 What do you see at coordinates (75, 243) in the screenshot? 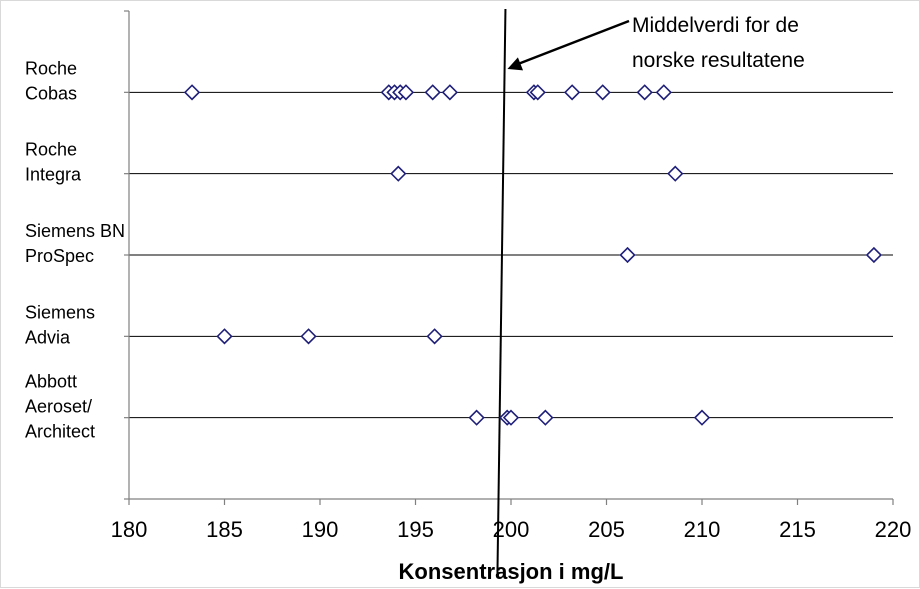
I see `category-label: Siemens BN ProSpec` at bounding box center [75, 243].